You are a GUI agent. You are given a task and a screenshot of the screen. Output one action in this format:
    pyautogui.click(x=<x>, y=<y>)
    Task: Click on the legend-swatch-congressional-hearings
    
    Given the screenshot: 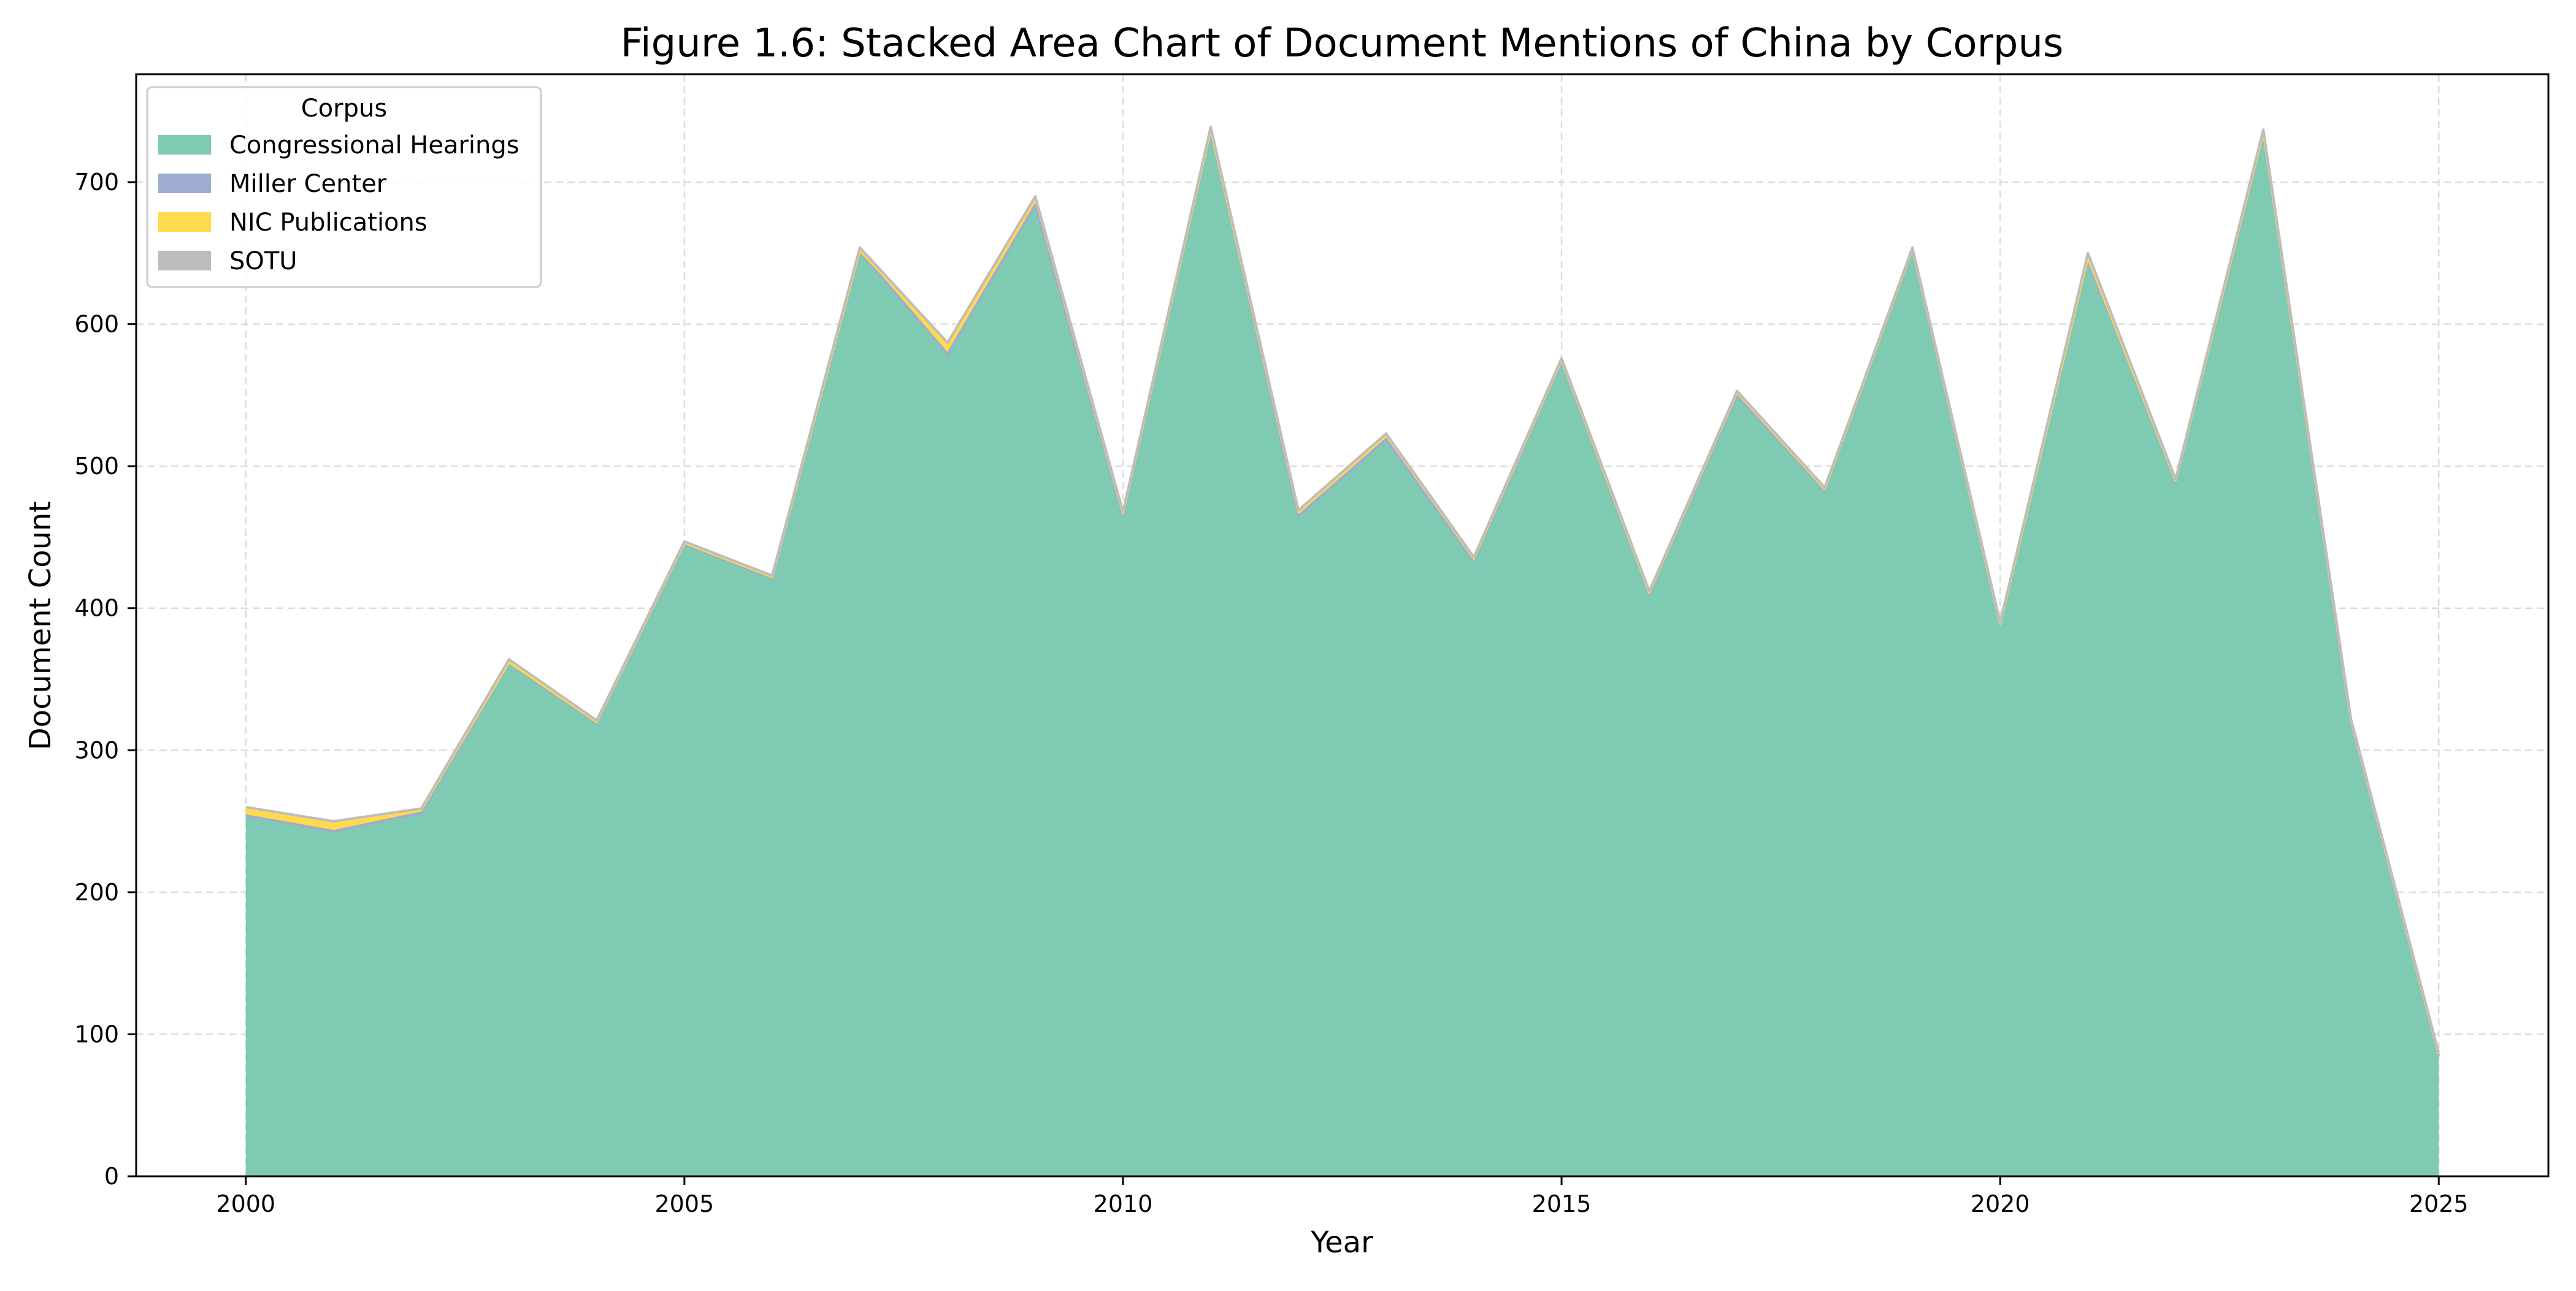 What is the action you would take?
    pyautogui.click(x=184, y=145)
    